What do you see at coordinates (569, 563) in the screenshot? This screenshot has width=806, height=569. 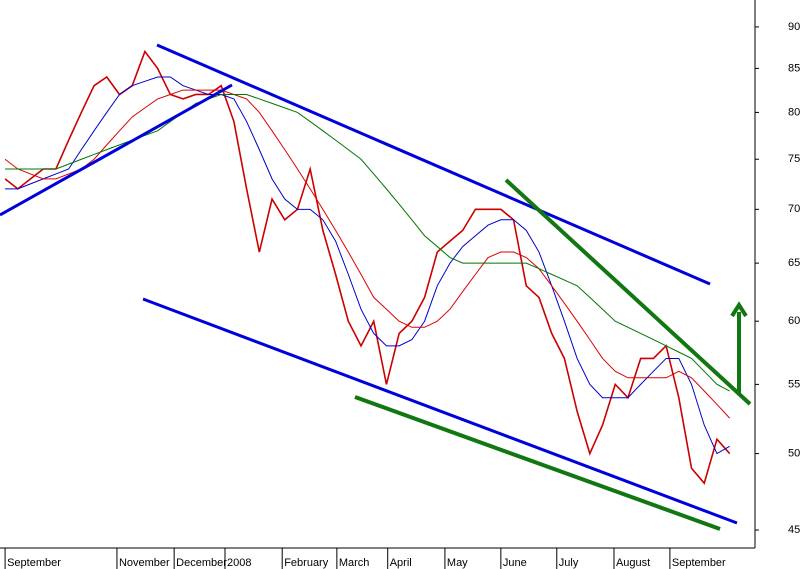 I see `x-tick-label: July` at bounding box center [569, 563].